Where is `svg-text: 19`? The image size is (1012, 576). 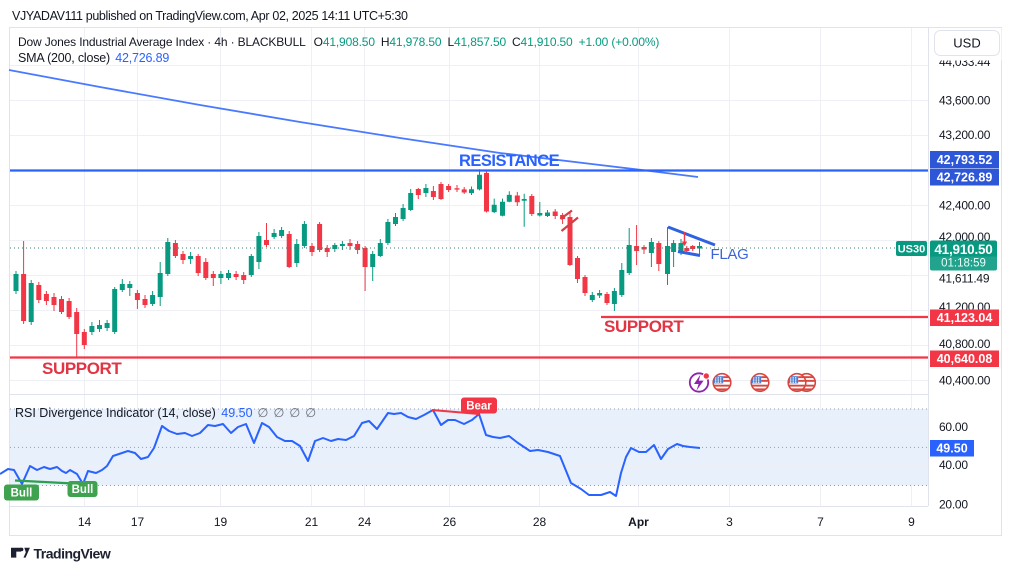 svg-text: 19 is located at coordinates (221, 522).